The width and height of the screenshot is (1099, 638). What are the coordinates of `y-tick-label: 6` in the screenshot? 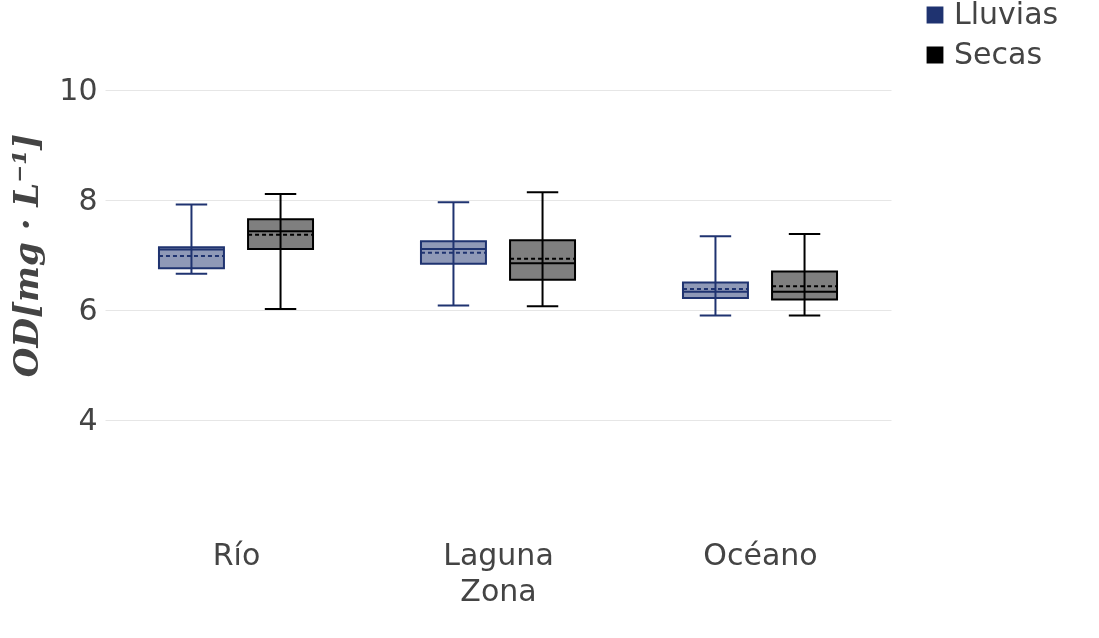 It's located at (88, 309).